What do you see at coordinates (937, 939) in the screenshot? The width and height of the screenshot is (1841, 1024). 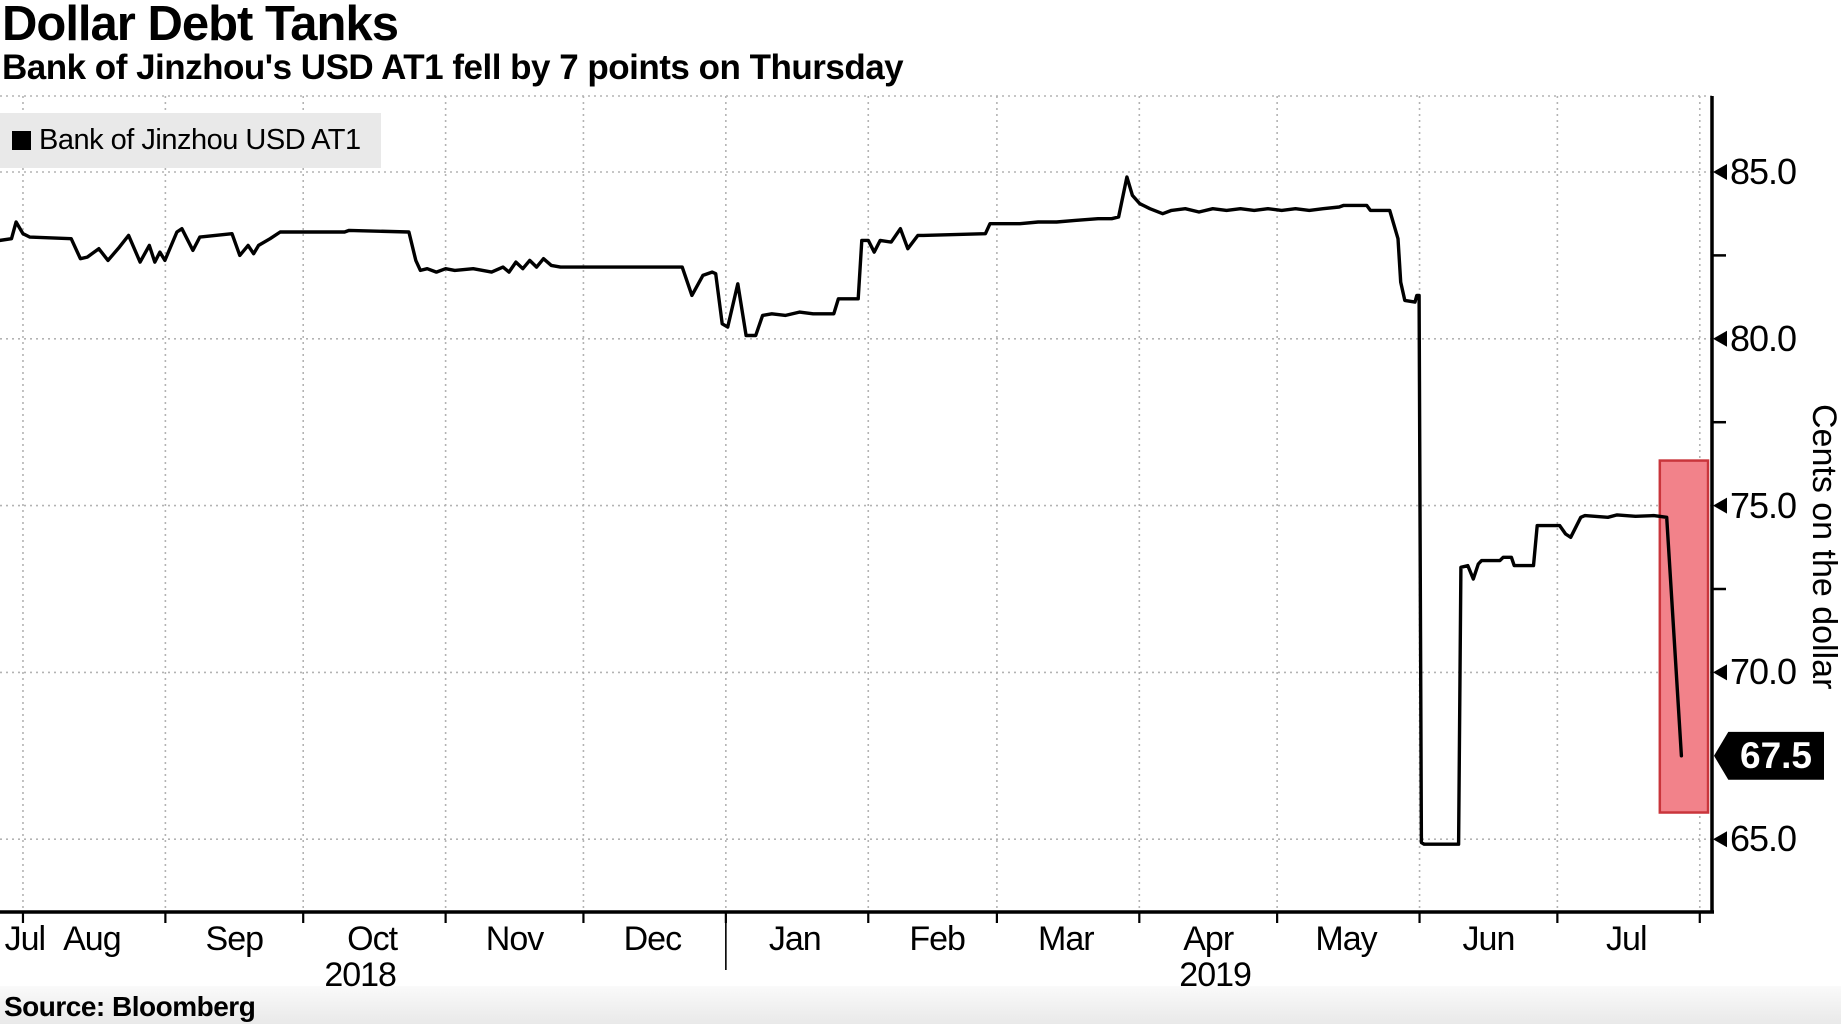 I see `x-month-label: Feb` at bounding box center [937, 939].